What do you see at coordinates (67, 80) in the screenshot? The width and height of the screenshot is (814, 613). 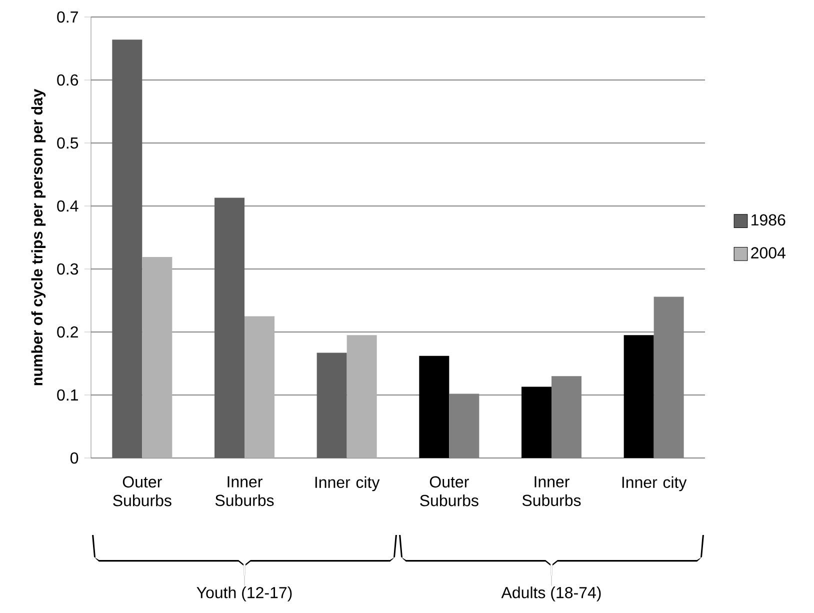 I see `y-tick-label: 0.6` at bounding box center [67, 80].